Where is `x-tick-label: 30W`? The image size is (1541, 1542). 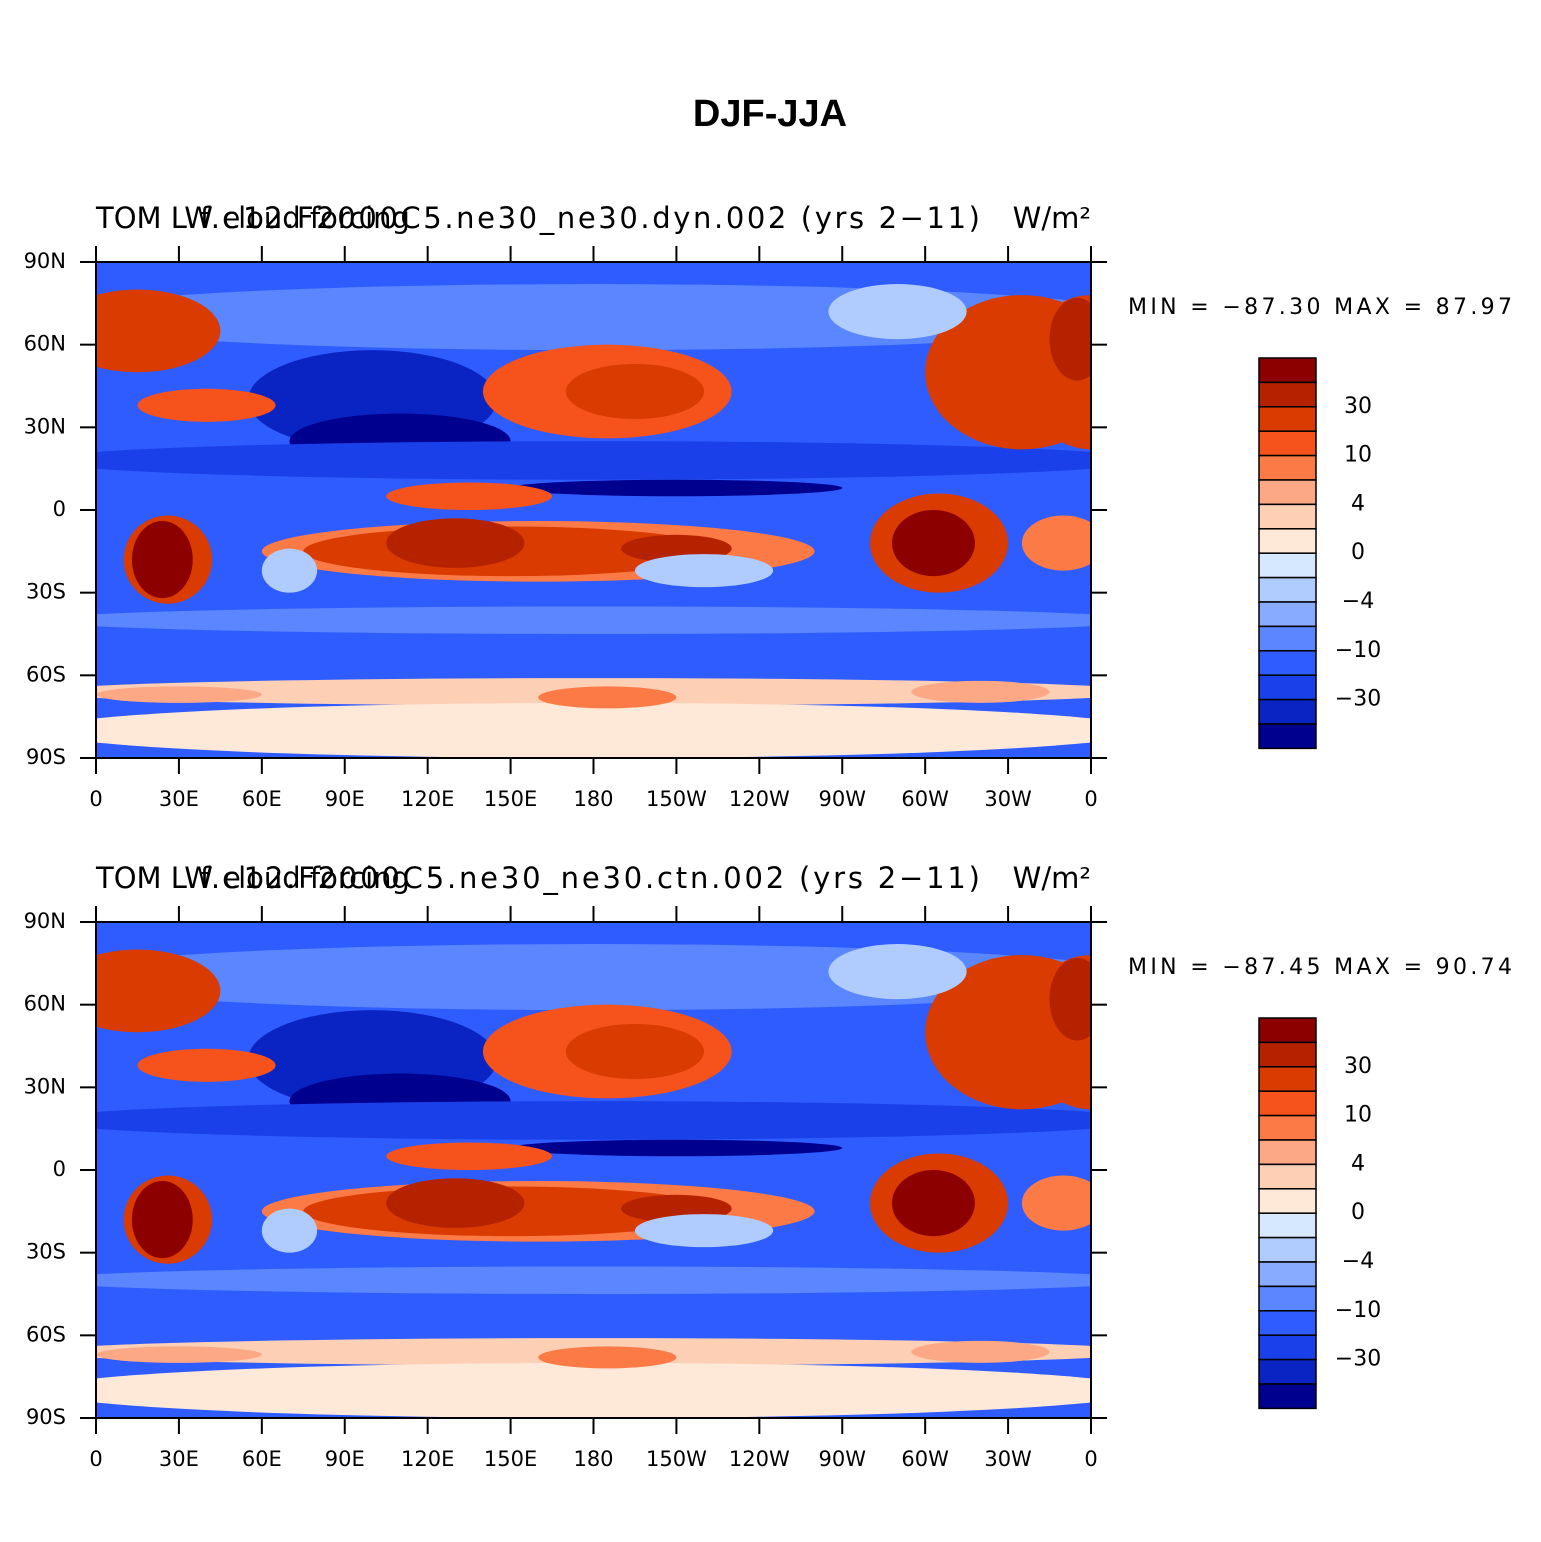
x-tick-label: 30W is located at coordinates (1008, 799).